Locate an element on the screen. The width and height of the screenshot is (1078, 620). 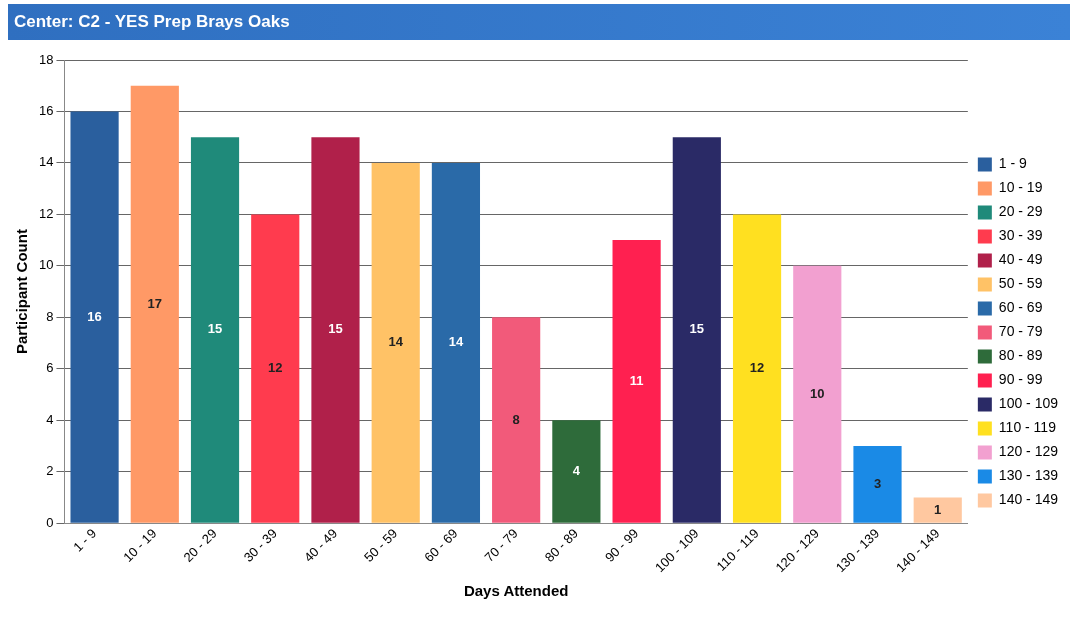
x-tick-label: 110 - 119 is located at coordinates (737, 549).